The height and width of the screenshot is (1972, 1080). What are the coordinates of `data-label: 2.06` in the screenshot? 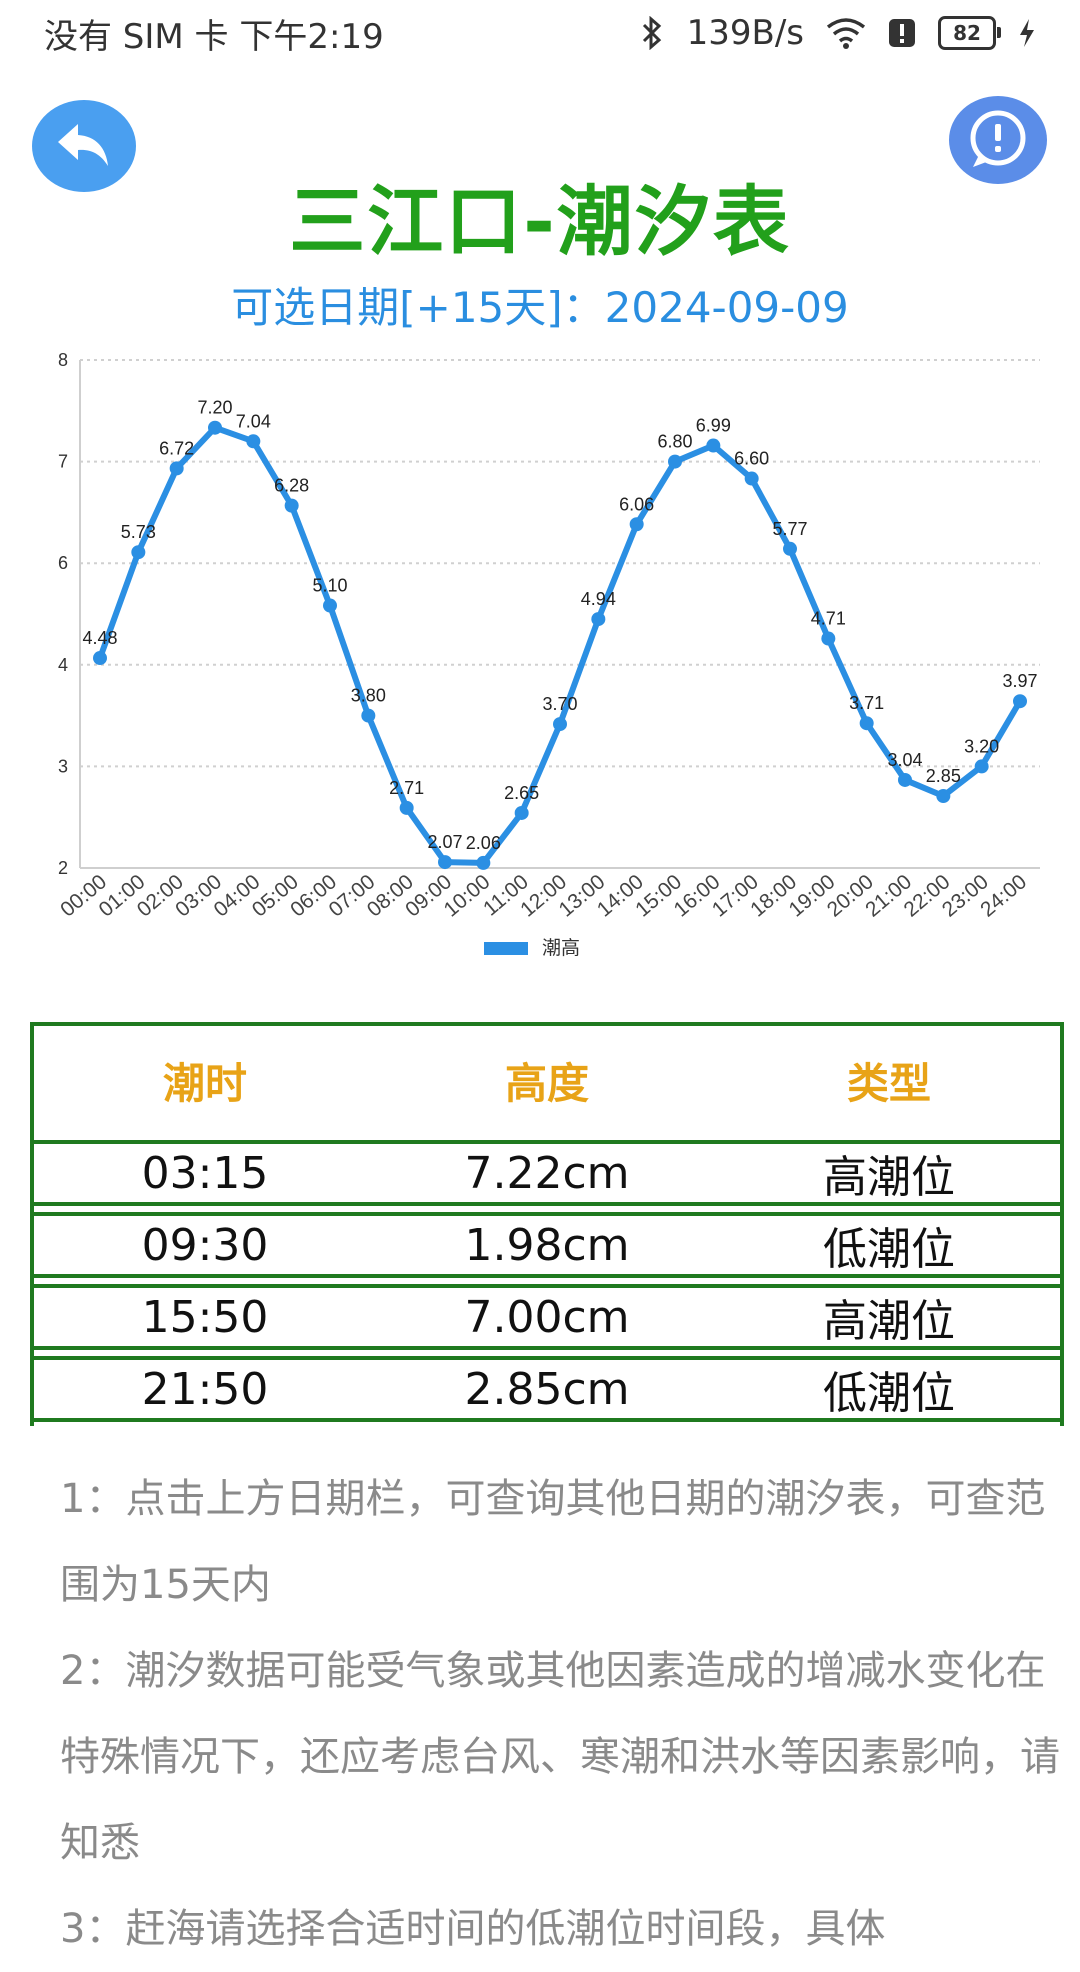 It's located at (483, 843).